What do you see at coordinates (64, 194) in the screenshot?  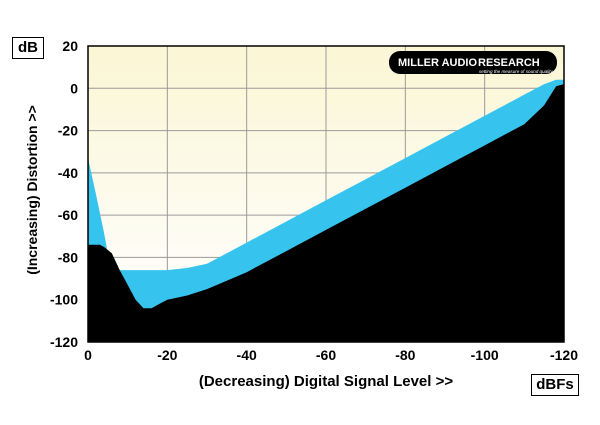 I see `y-tick-labels: 20 0 -20 -40 -60 -80 -100 -120` at bounding box center [64, 194].